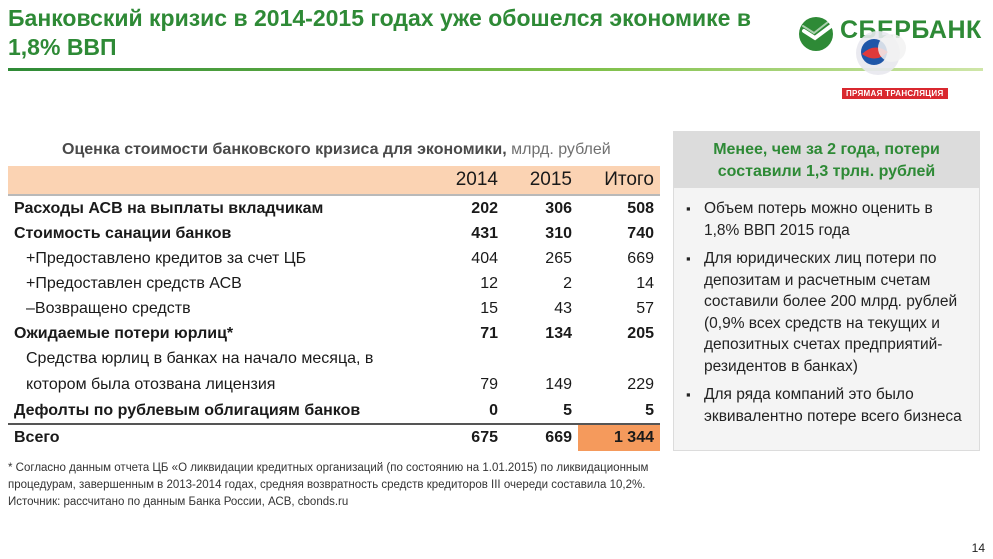  Describe the element at coordinates (219, 181) in the screenshot. I see `column-header-label` at that location.